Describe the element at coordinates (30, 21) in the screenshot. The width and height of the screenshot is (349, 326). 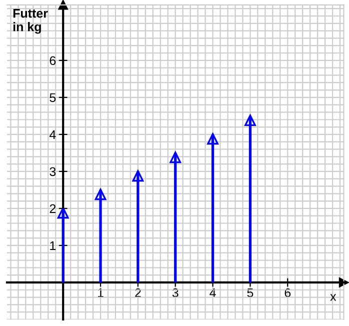
I see `y-axis-title: Futter in kg` at that location.